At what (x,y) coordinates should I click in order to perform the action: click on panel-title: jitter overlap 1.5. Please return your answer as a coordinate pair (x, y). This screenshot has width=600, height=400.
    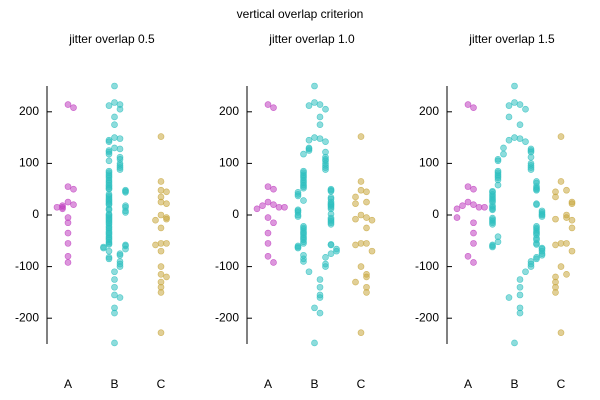
    Looking at the image, I should click on (511, 39).